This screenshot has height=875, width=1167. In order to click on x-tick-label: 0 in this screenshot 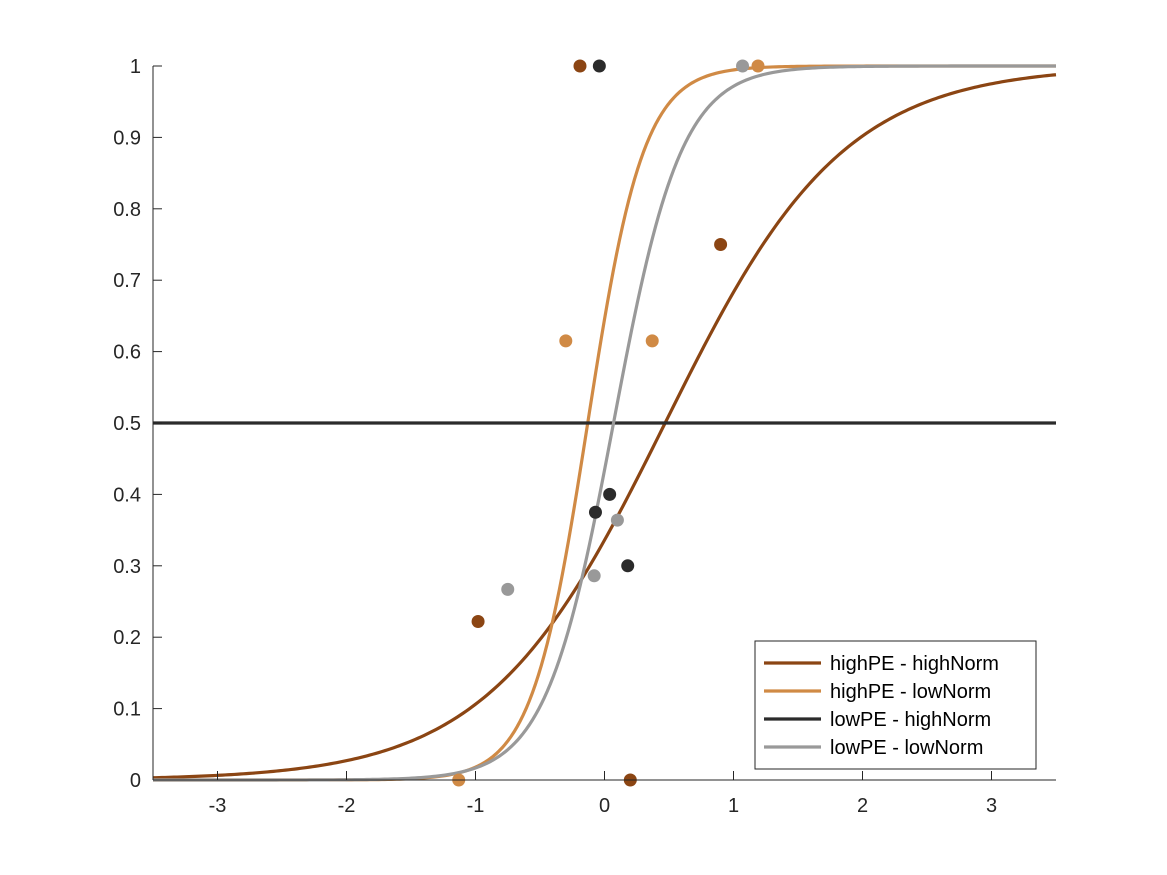, I will do `click(604, 806)`.